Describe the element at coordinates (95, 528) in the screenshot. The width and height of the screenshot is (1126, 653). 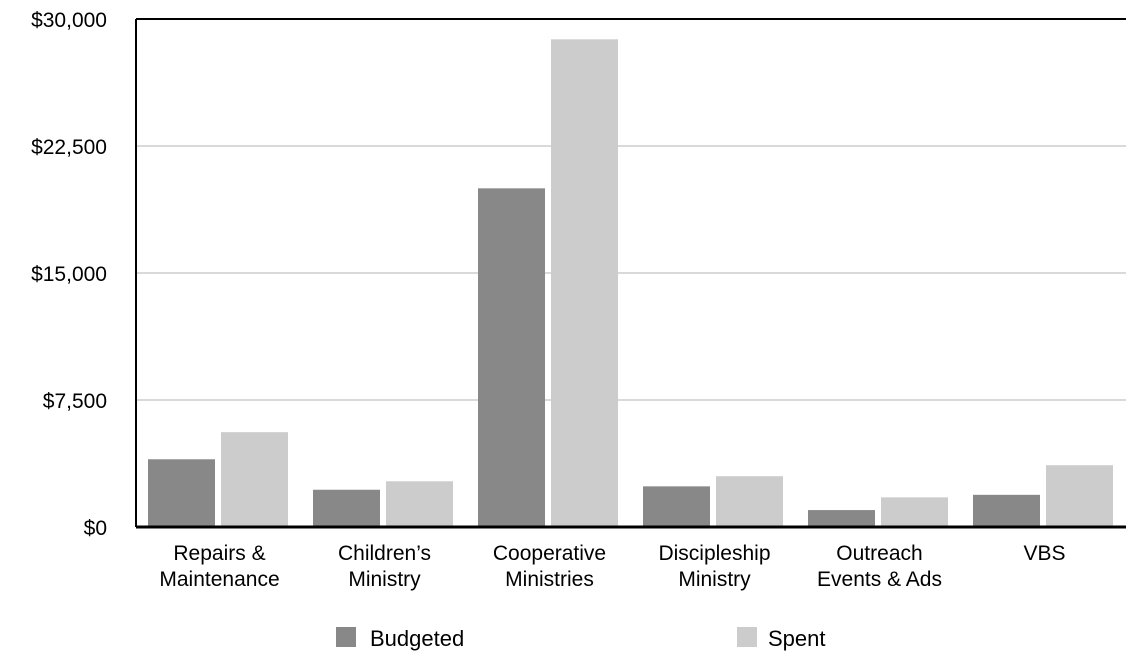
I see `y-tick-label: $0` at that location.